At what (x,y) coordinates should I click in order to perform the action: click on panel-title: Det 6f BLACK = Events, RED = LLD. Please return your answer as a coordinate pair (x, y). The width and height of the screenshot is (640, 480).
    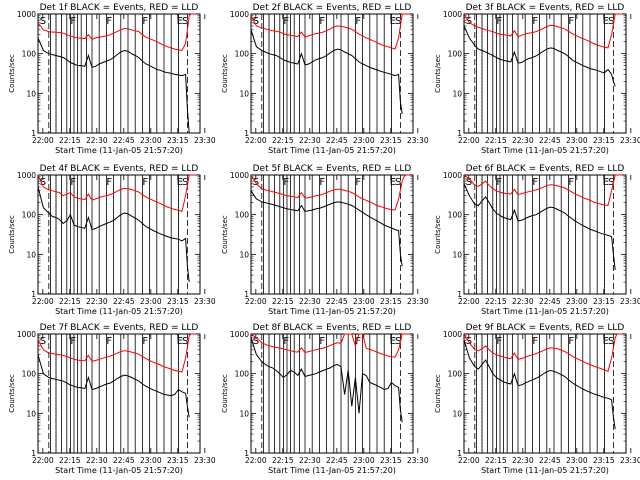
    Looking at the image, I should click on (545, 169).